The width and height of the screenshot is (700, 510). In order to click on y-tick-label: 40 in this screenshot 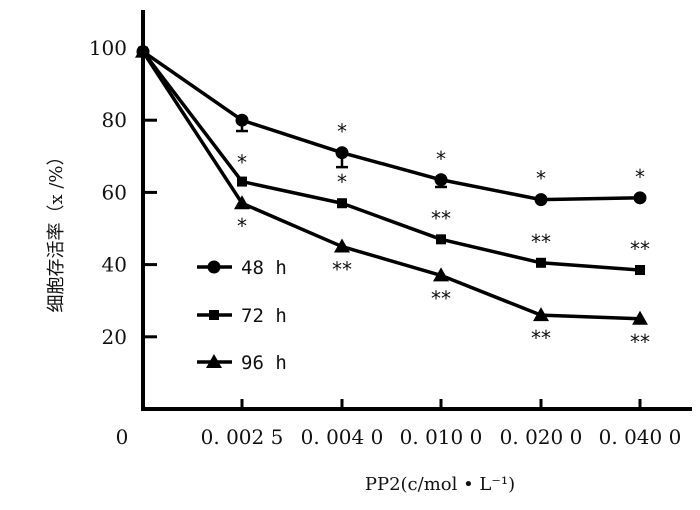, I will do `click(114, 265)`.